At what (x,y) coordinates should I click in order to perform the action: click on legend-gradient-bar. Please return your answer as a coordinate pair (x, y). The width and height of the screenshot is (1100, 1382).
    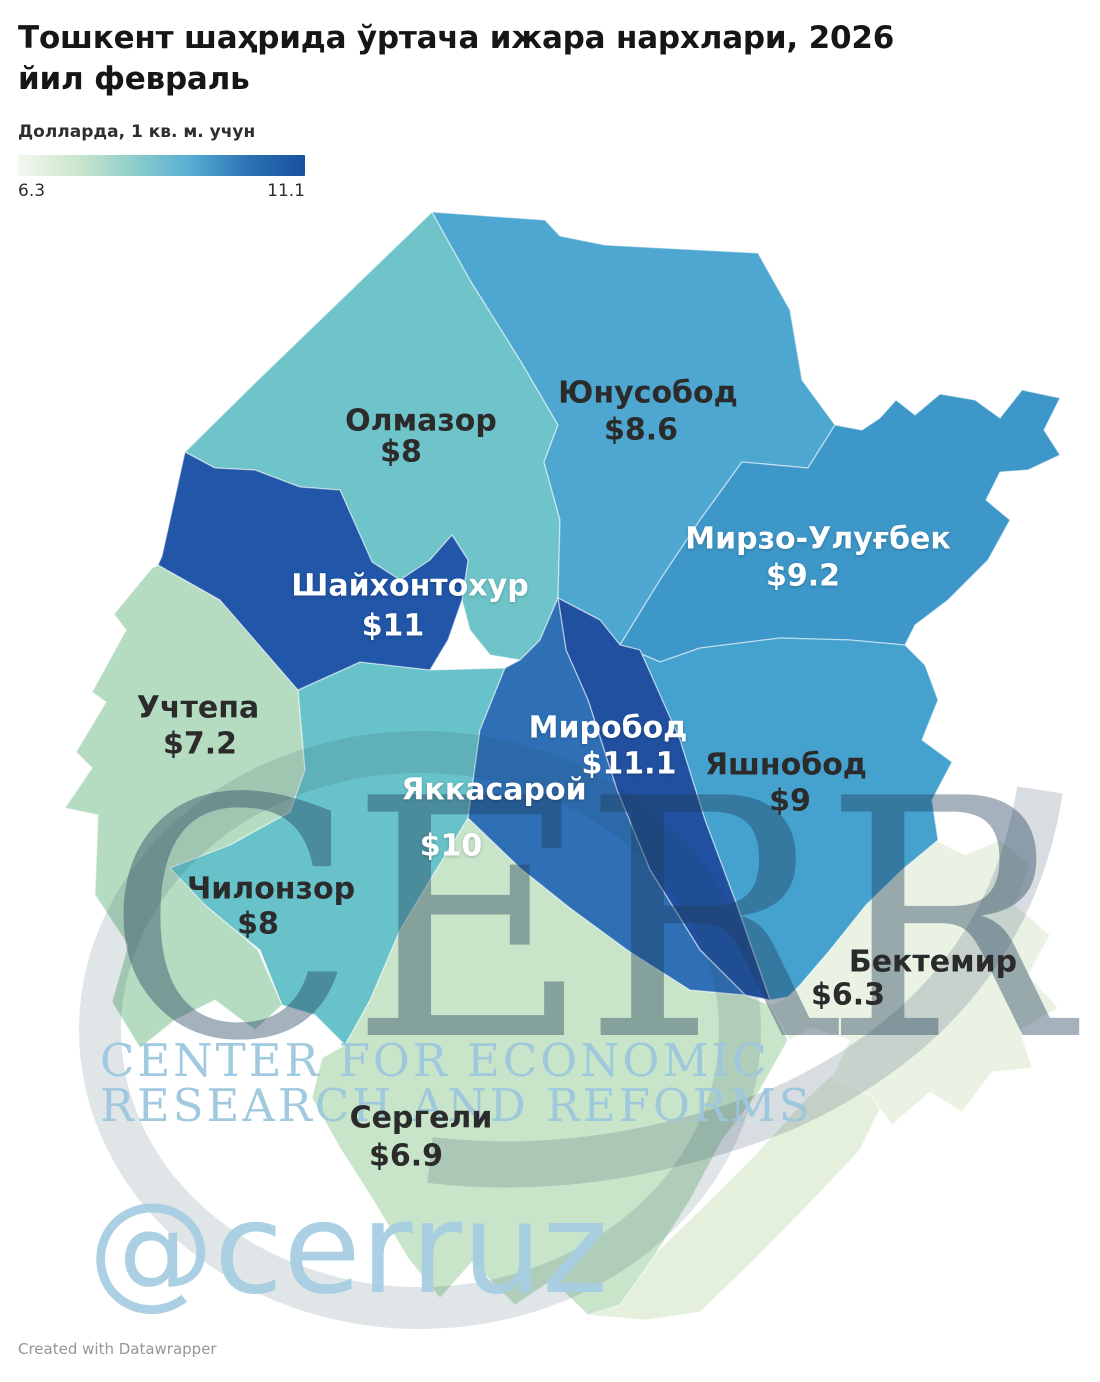
    Looking at the image, I should click on (161, 165).